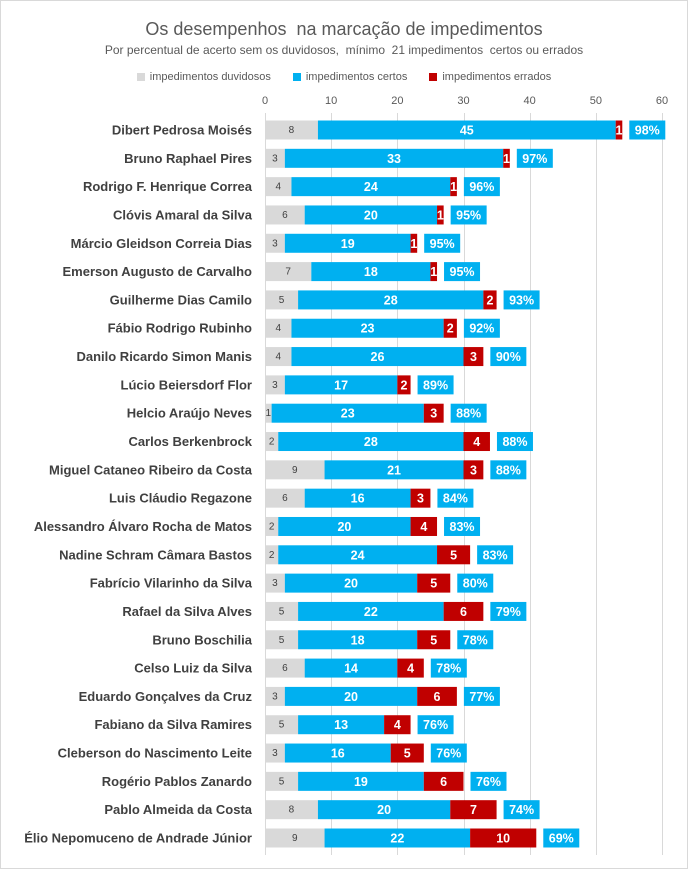  I want to click on accuracy-label: 90%, so click(508, 357).